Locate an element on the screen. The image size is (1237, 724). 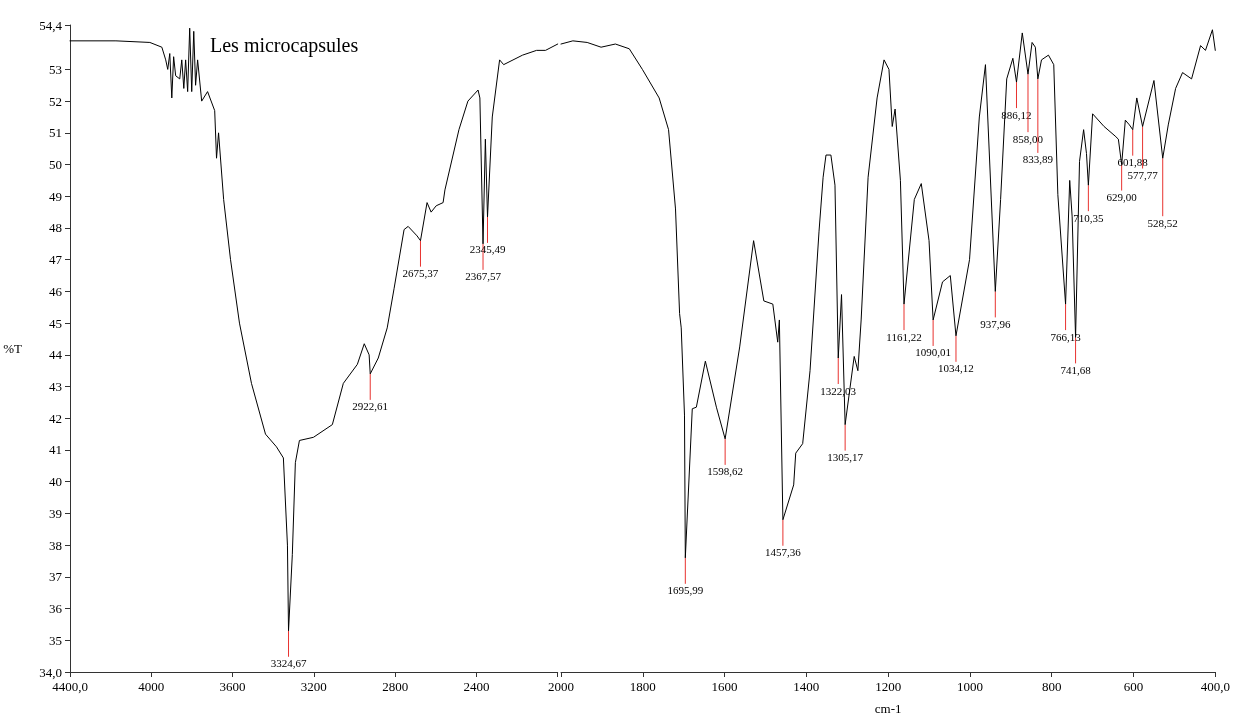
y-tick-label: 47 is located at coordinates (56, 260).